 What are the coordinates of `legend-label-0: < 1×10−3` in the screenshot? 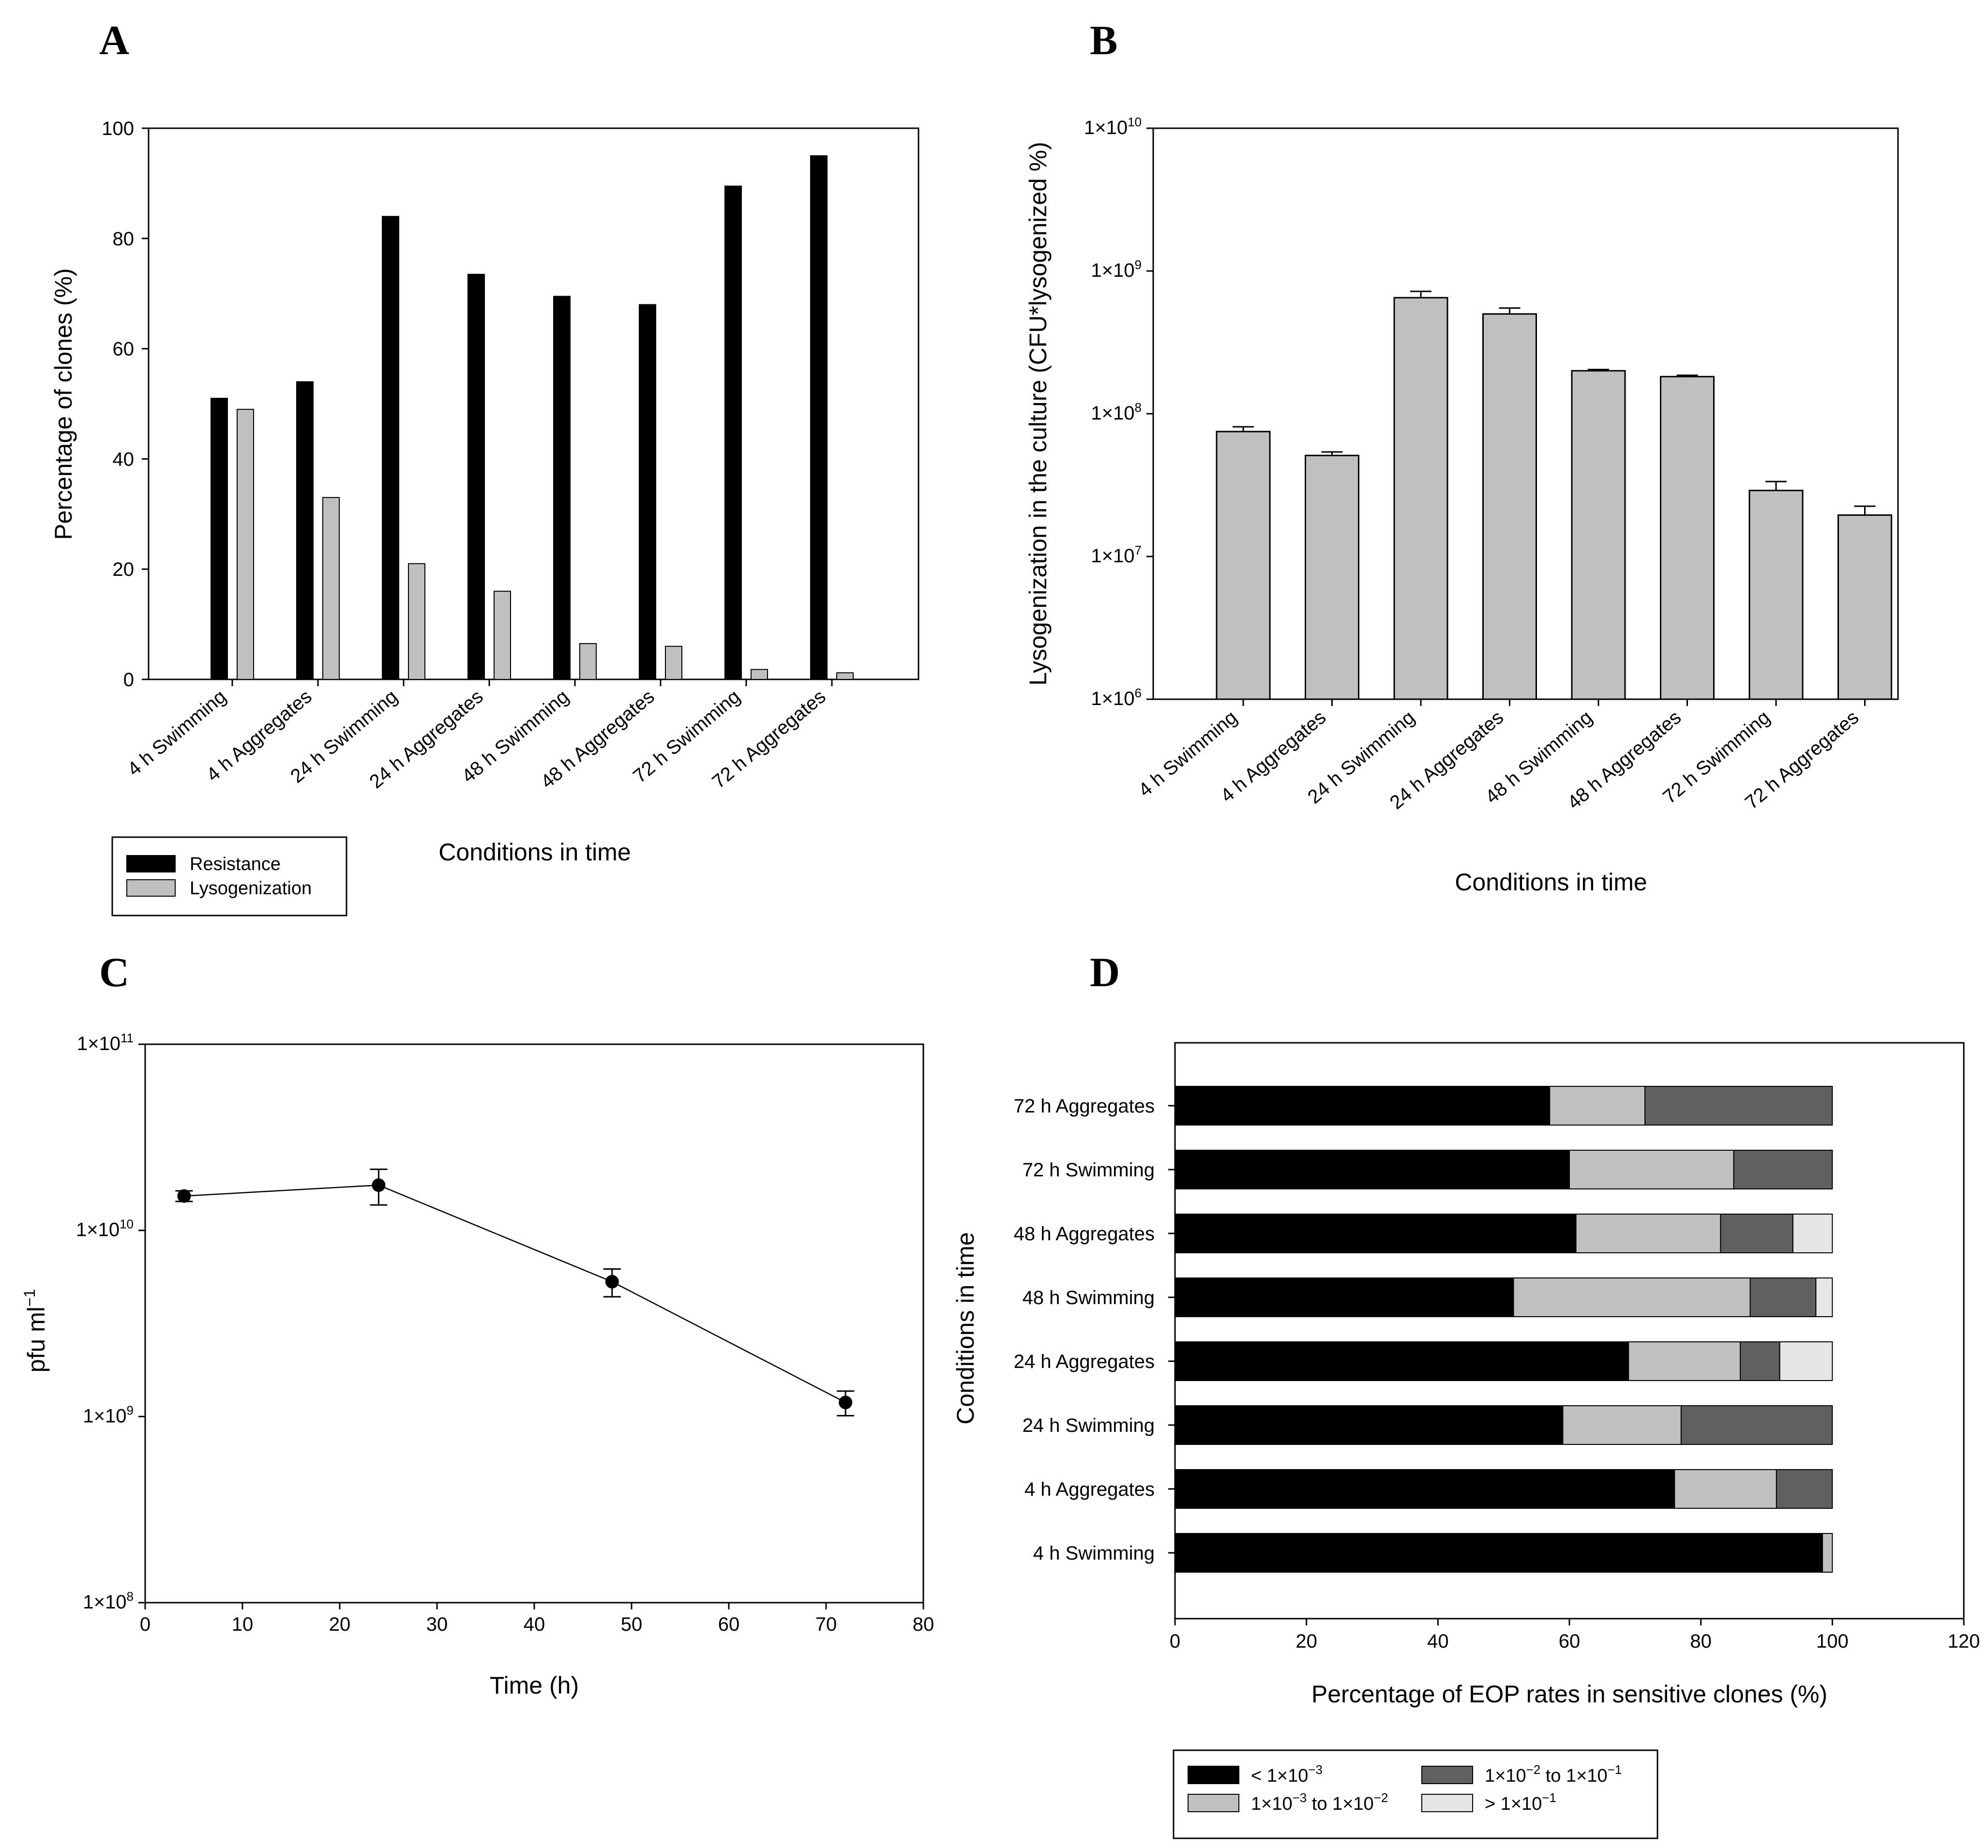 It's located at (1287, 1774).